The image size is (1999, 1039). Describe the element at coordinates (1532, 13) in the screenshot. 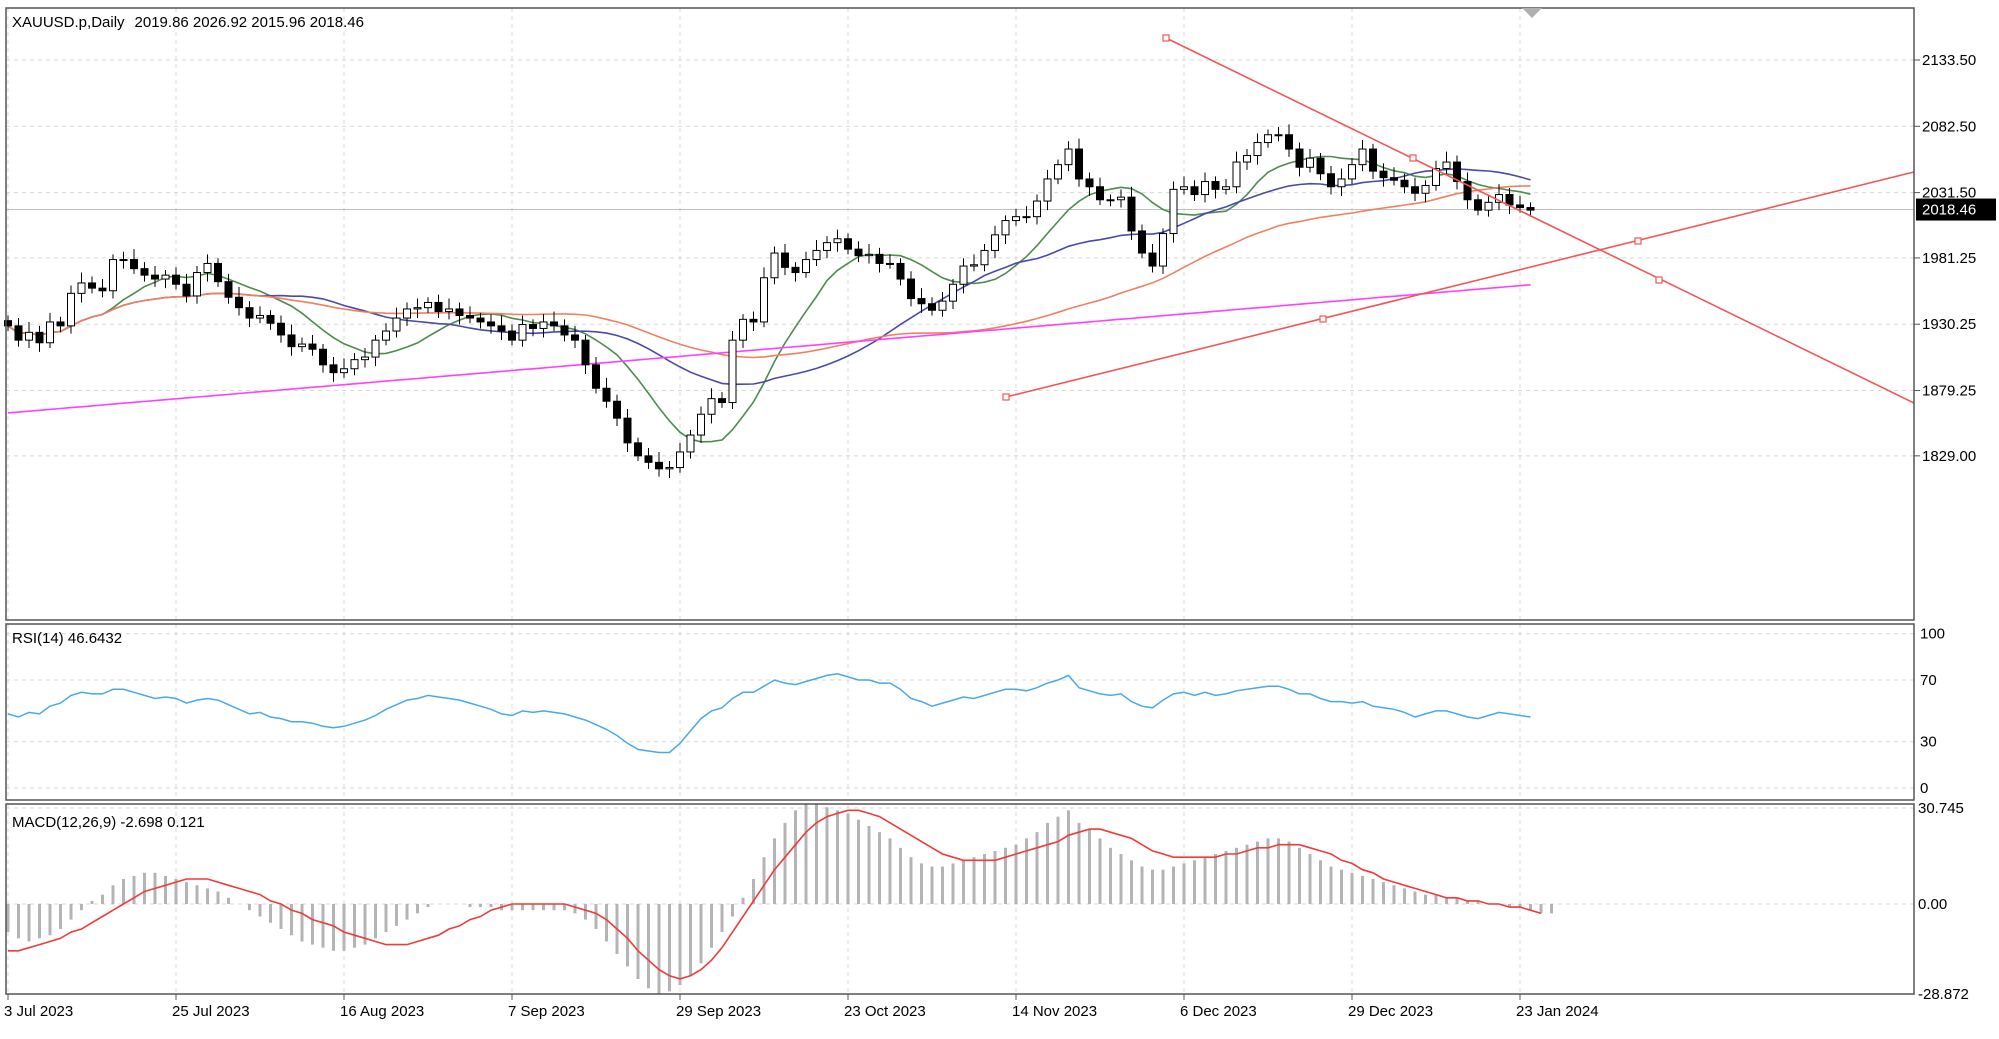

I see `chart-shift-marker-icon` at that location.